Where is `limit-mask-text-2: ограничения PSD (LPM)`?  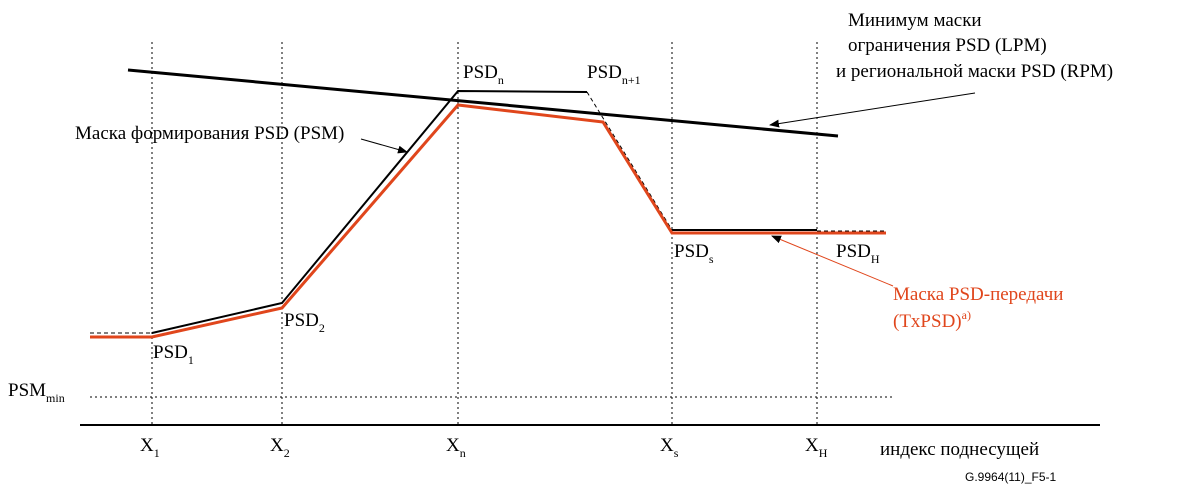
limit-mask-text-2: ограничения PSD (LPM) is located at coordinates (947, 45).